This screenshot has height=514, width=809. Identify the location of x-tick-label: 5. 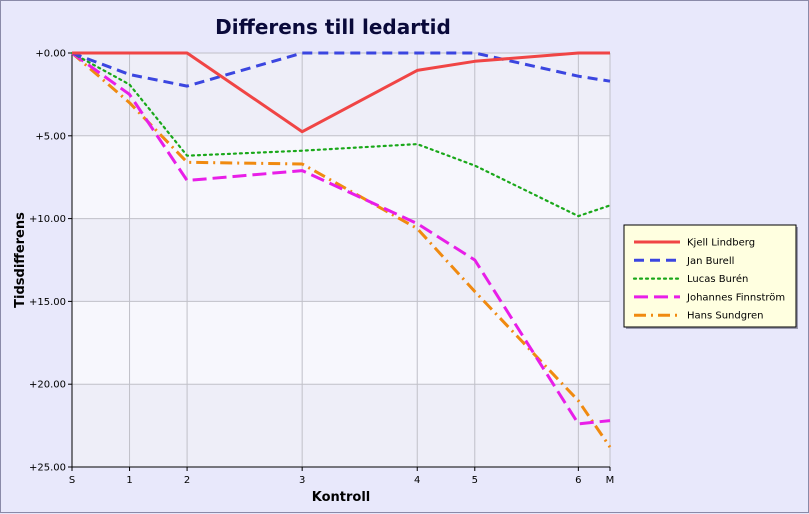
(475, 480).